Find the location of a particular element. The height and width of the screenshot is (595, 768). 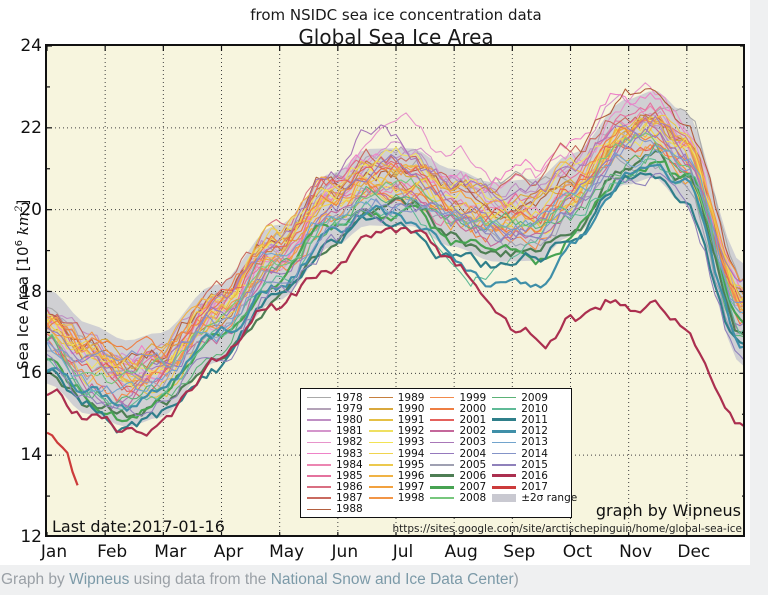

x-tick-label: Apr is located at coordinates (228, 552).